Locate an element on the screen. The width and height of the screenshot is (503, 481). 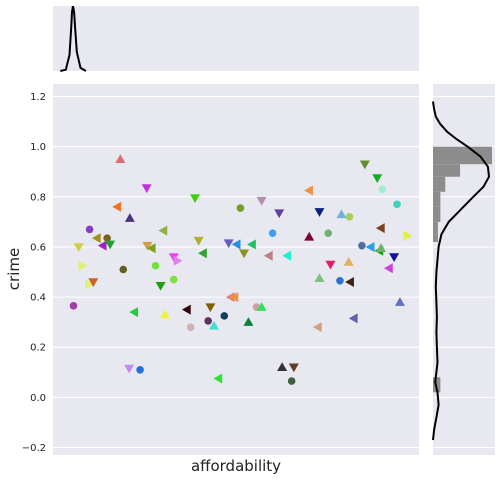
y-tick-label: 0.8 is located at coordinates (38, 197).